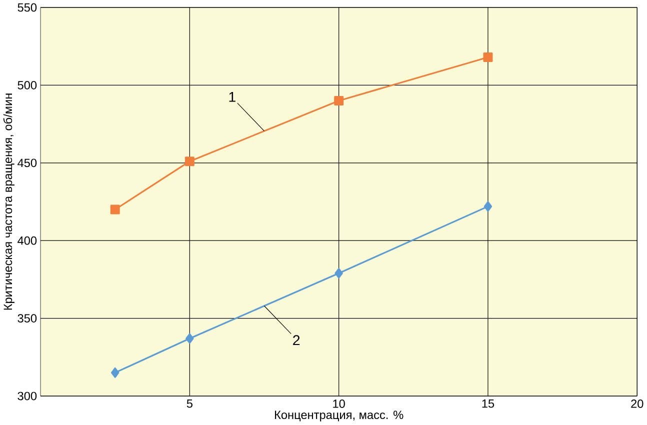 This screenshot has width=647, height=425. Describe the element at coordinates (27, 396) in the screenshot. I see `y-tick-label: 300` at that location.